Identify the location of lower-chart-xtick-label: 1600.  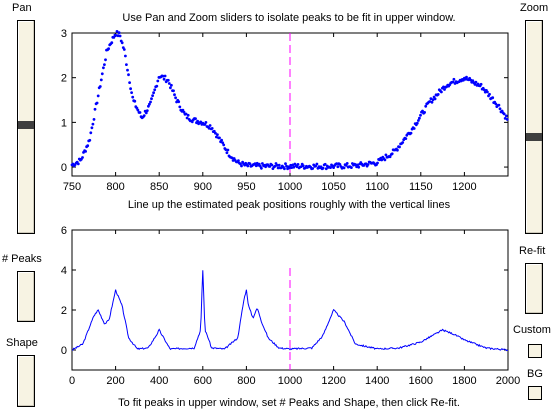
(421, 381).